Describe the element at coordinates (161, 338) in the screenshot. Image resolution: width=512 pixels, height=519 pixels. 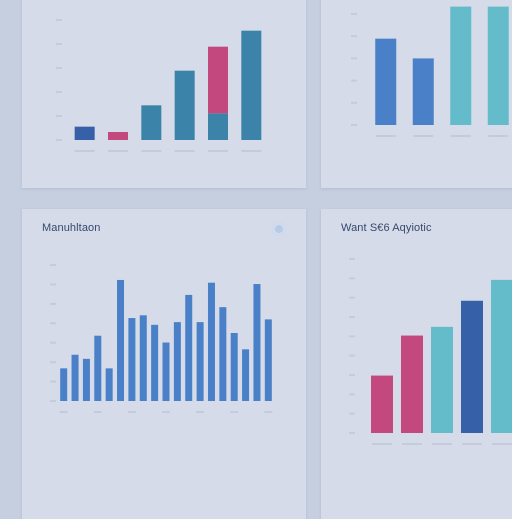
I see `bar-chart-series` at that location.